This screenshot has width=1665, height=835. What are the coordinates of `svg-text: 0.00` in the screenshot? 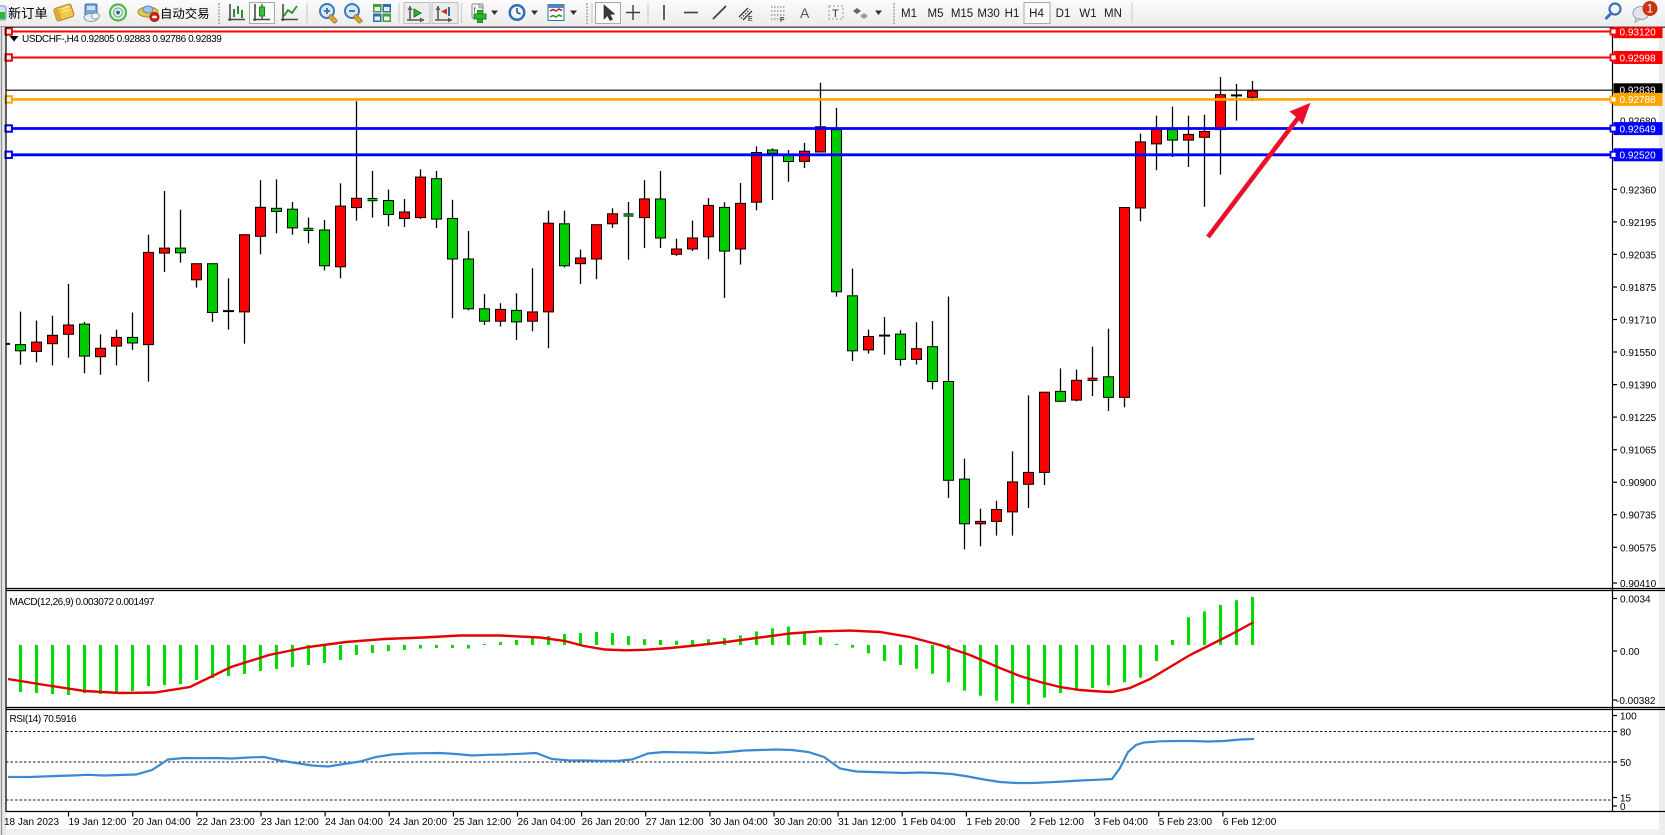 It's located at (1630, 652).